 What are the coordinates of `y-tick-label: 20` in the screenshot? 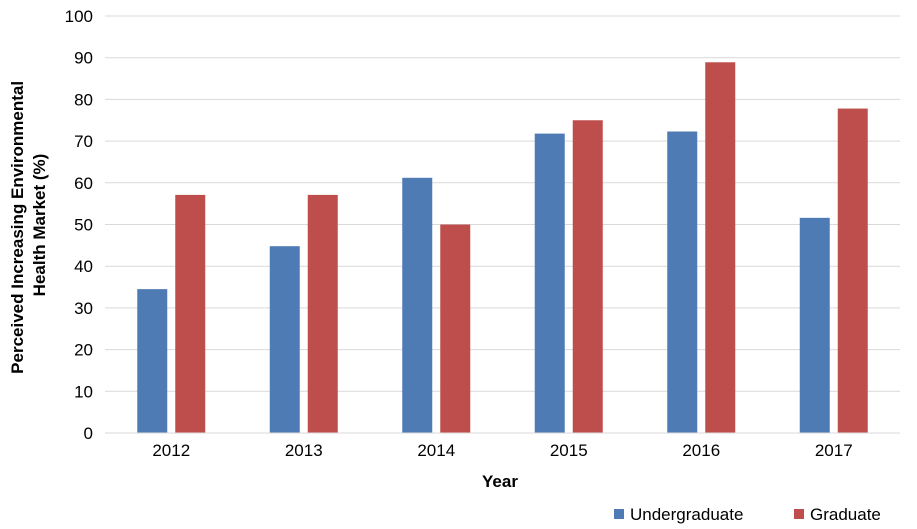 It's located at (83, 350).